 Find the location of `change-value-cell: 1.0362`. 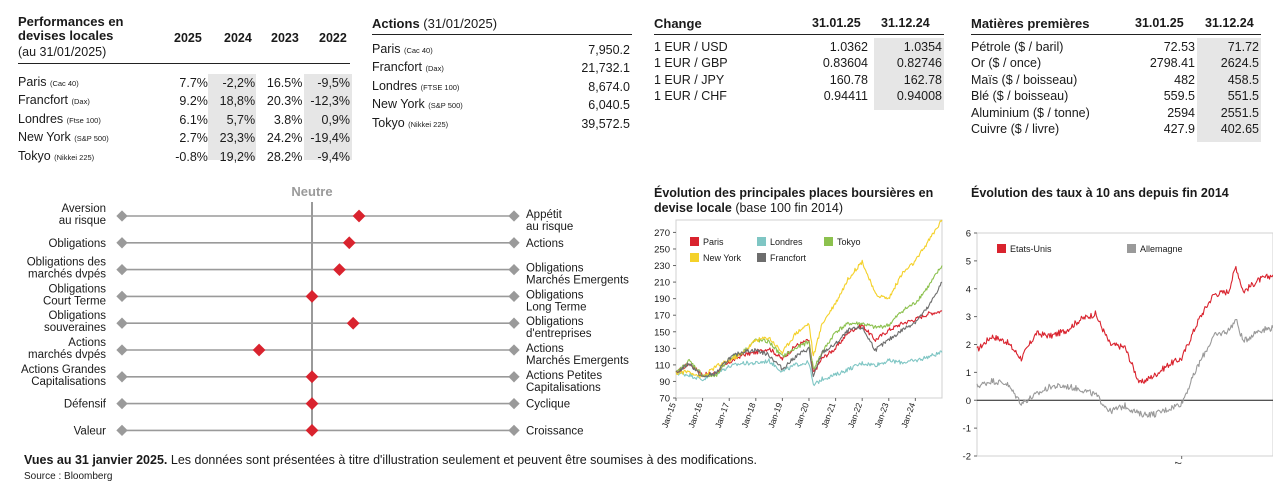

change-value-cell: 1.0362 is located at coordinates (848, 47).